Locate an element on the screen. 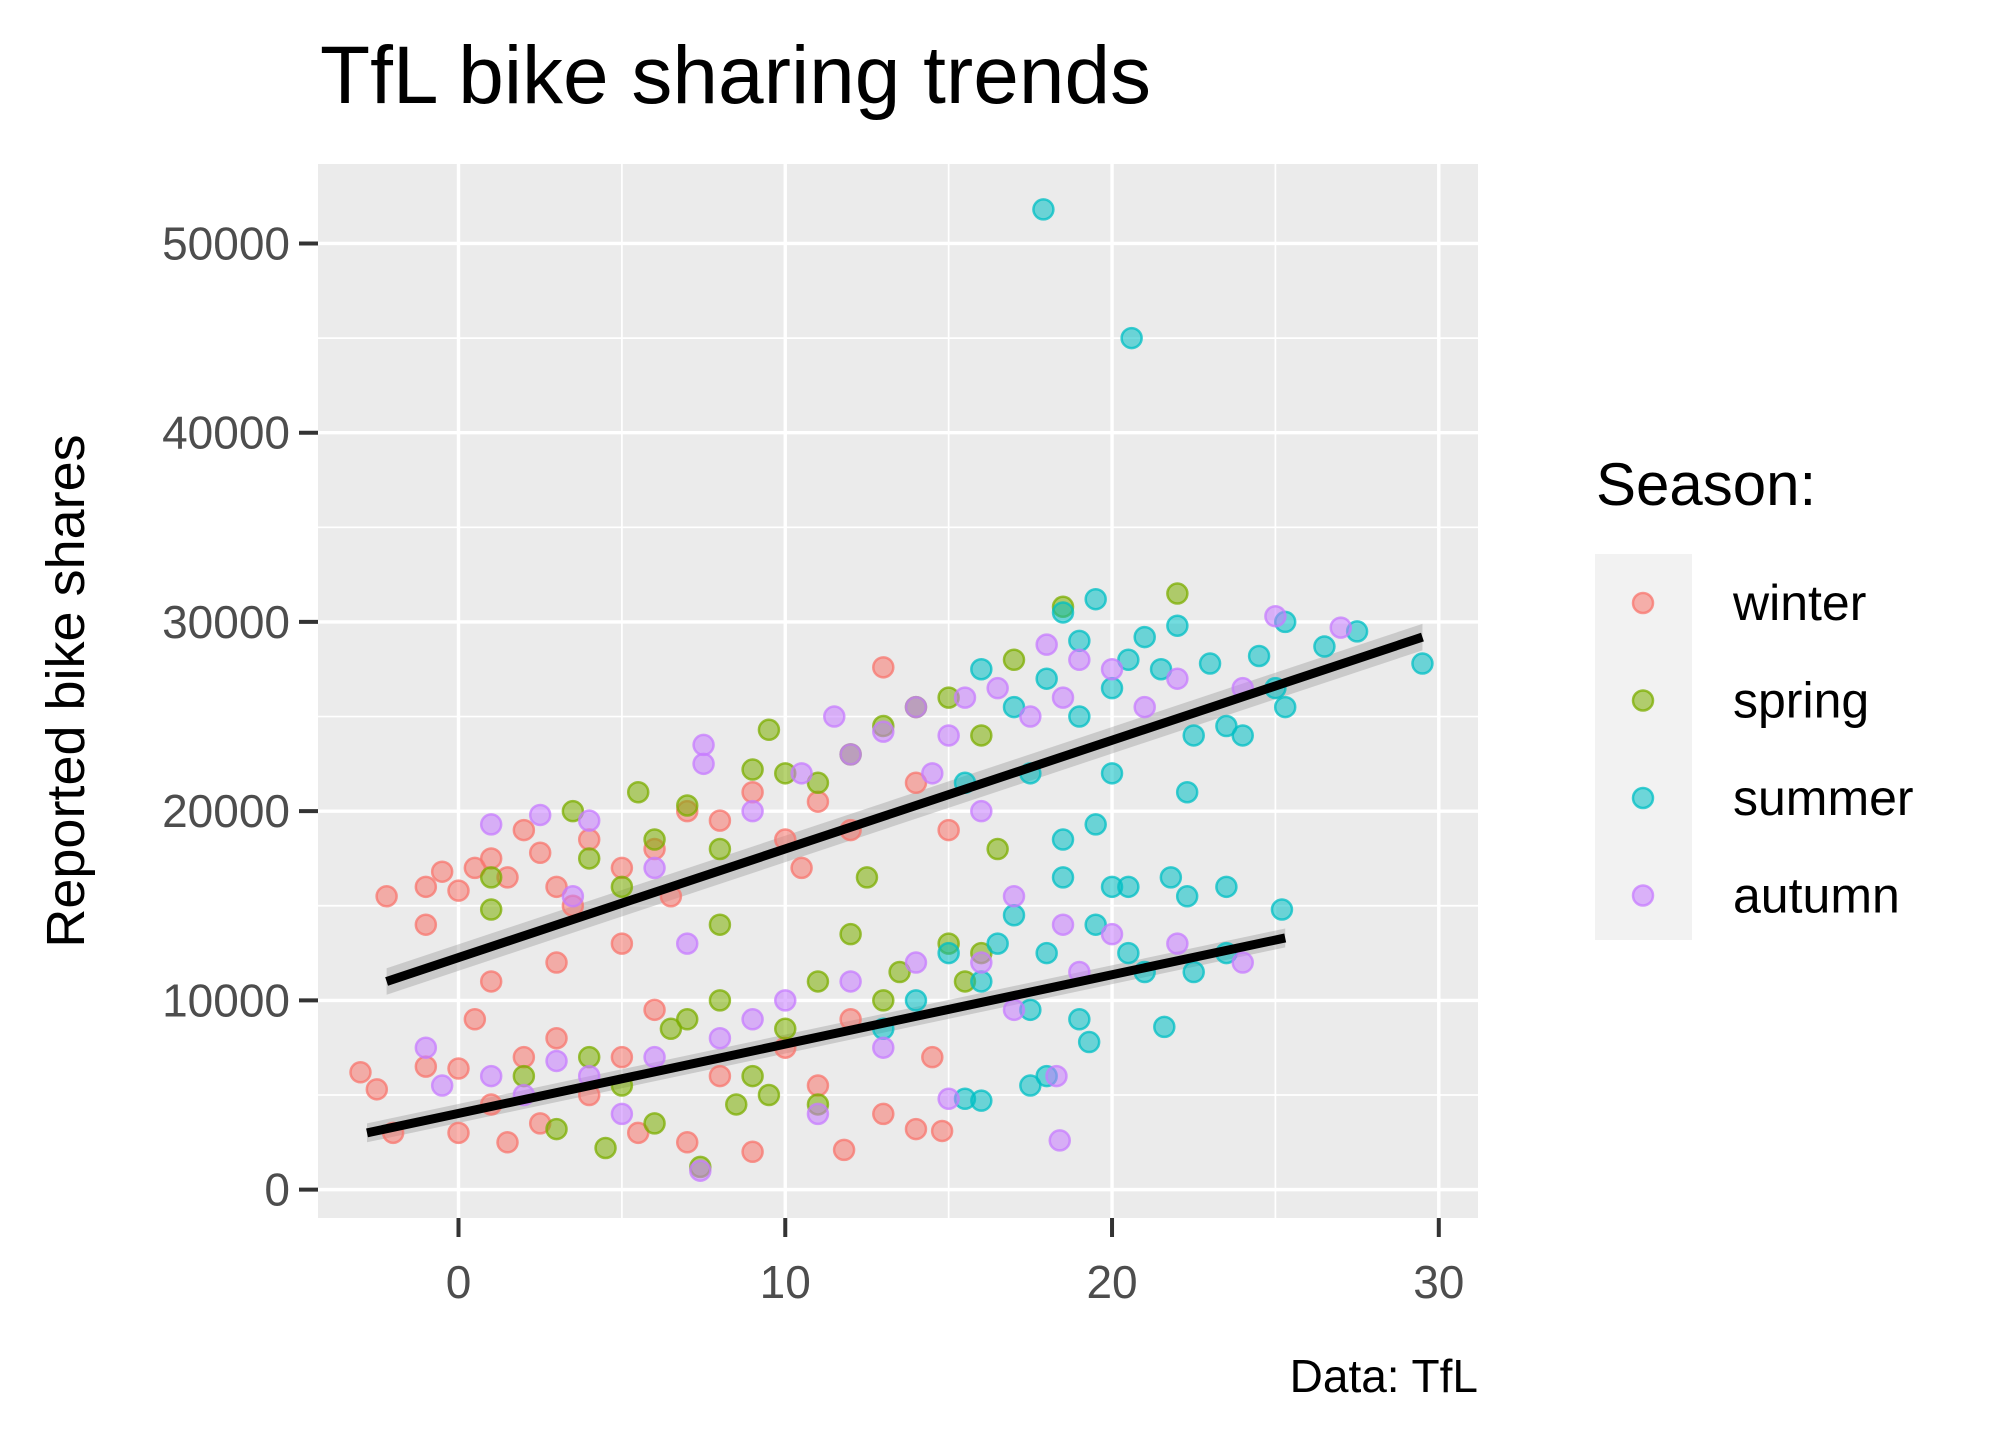 The height and width of the screenshot is (1440, 2000). weekday-trend-line is located at coordinates (904, 809).